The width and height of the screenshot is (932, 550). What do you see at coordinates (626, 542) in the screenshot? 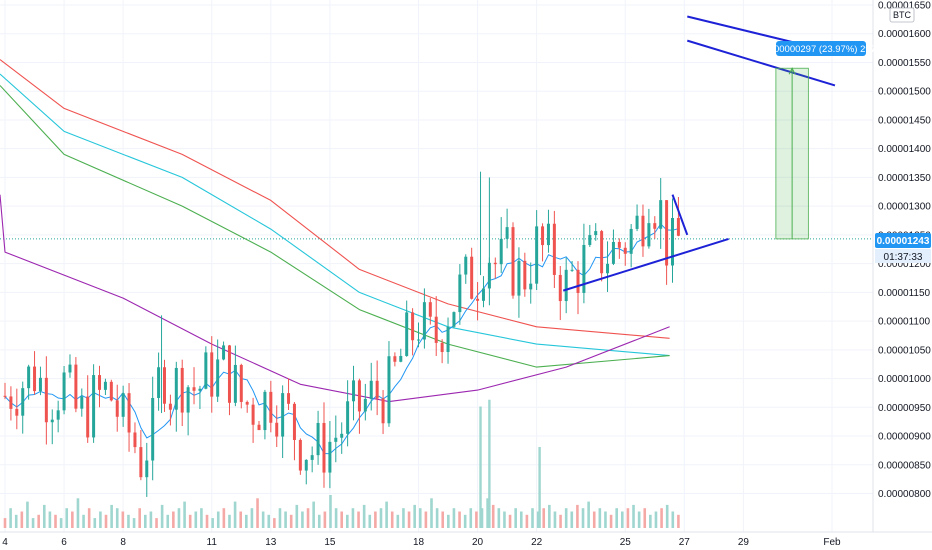
I see `x-tick-label: 25` at bounding box center [626, 542].